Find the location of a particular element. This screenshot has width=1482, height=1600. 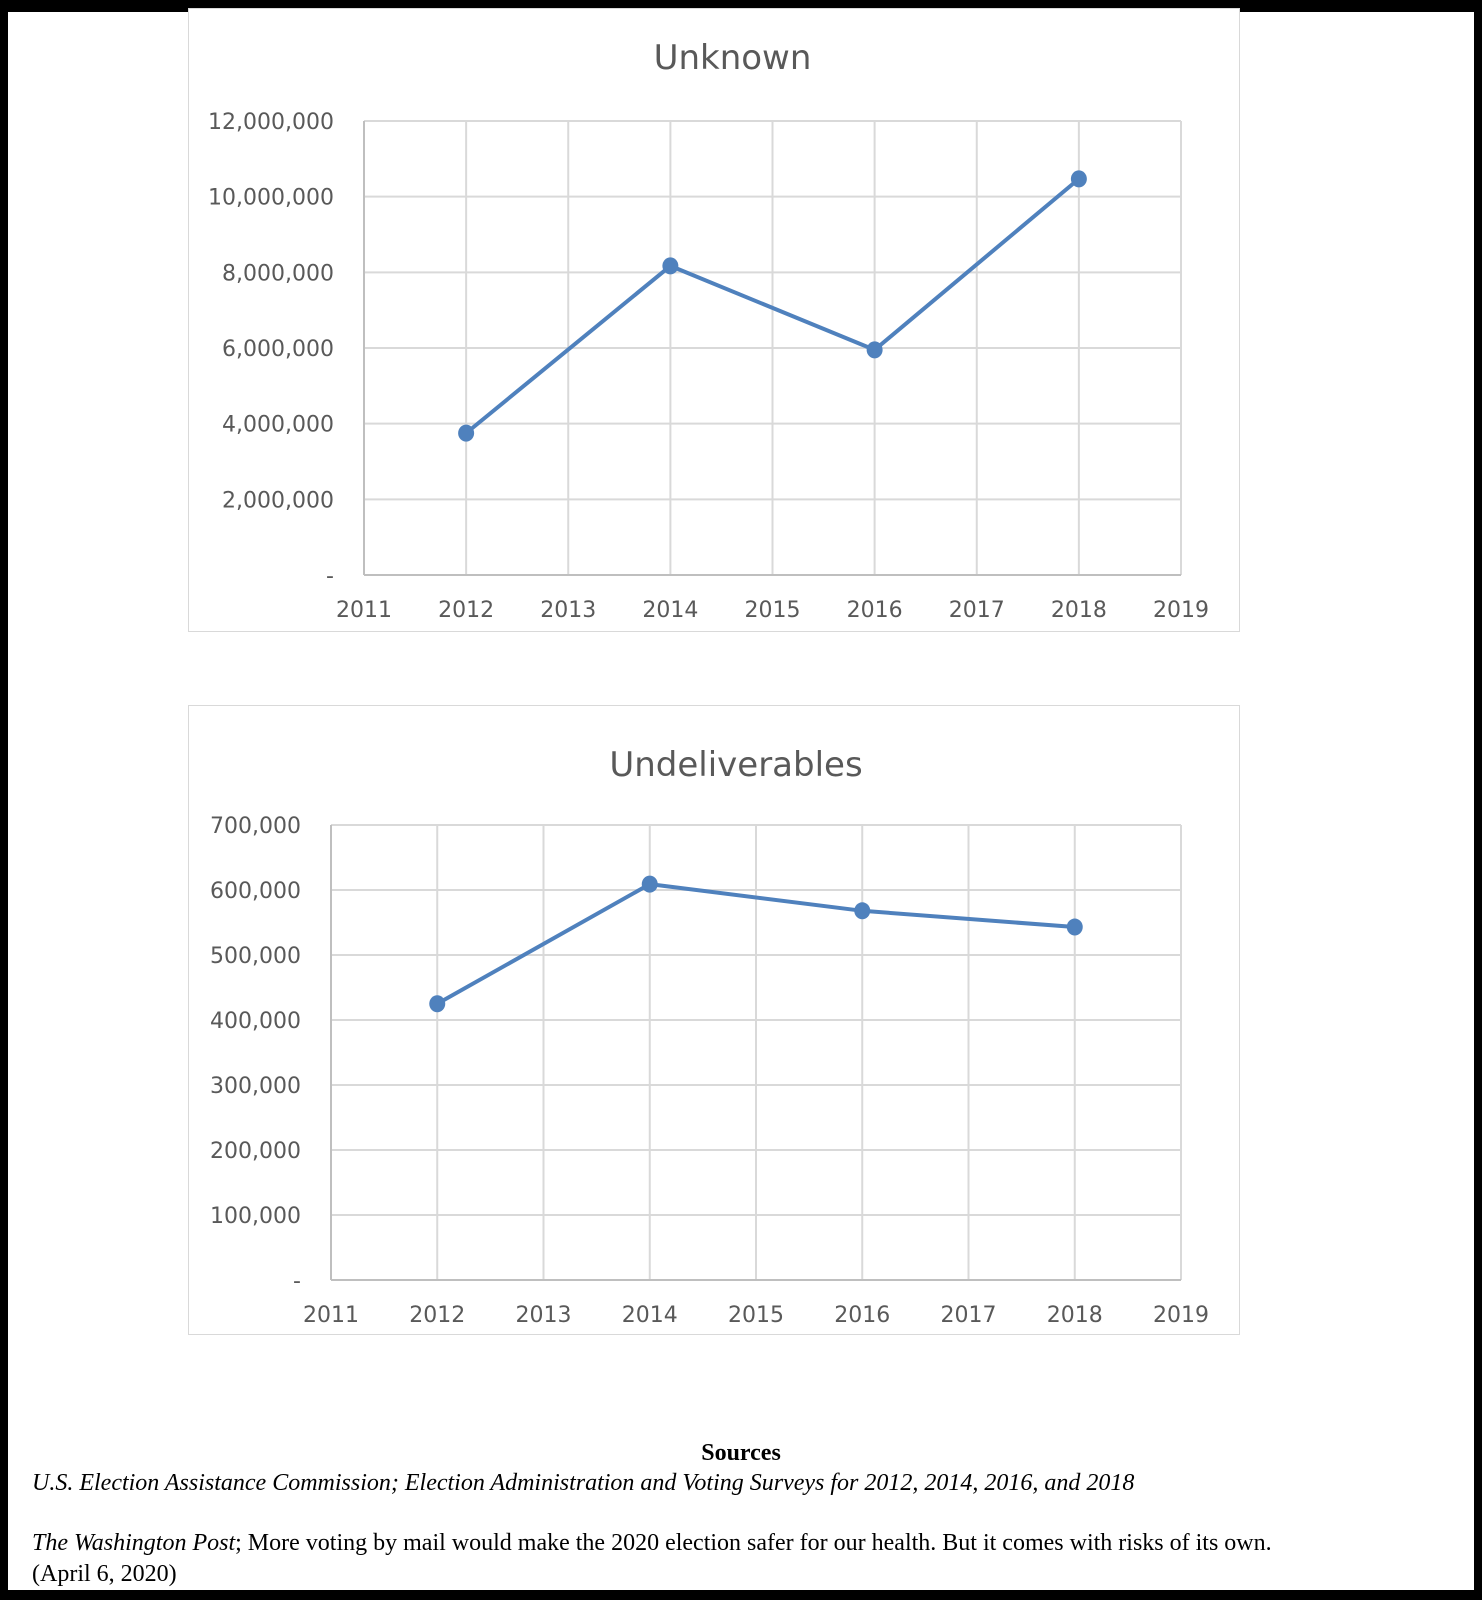

y-tick-label: 2,000,000 is located at coordinates (278, 500).